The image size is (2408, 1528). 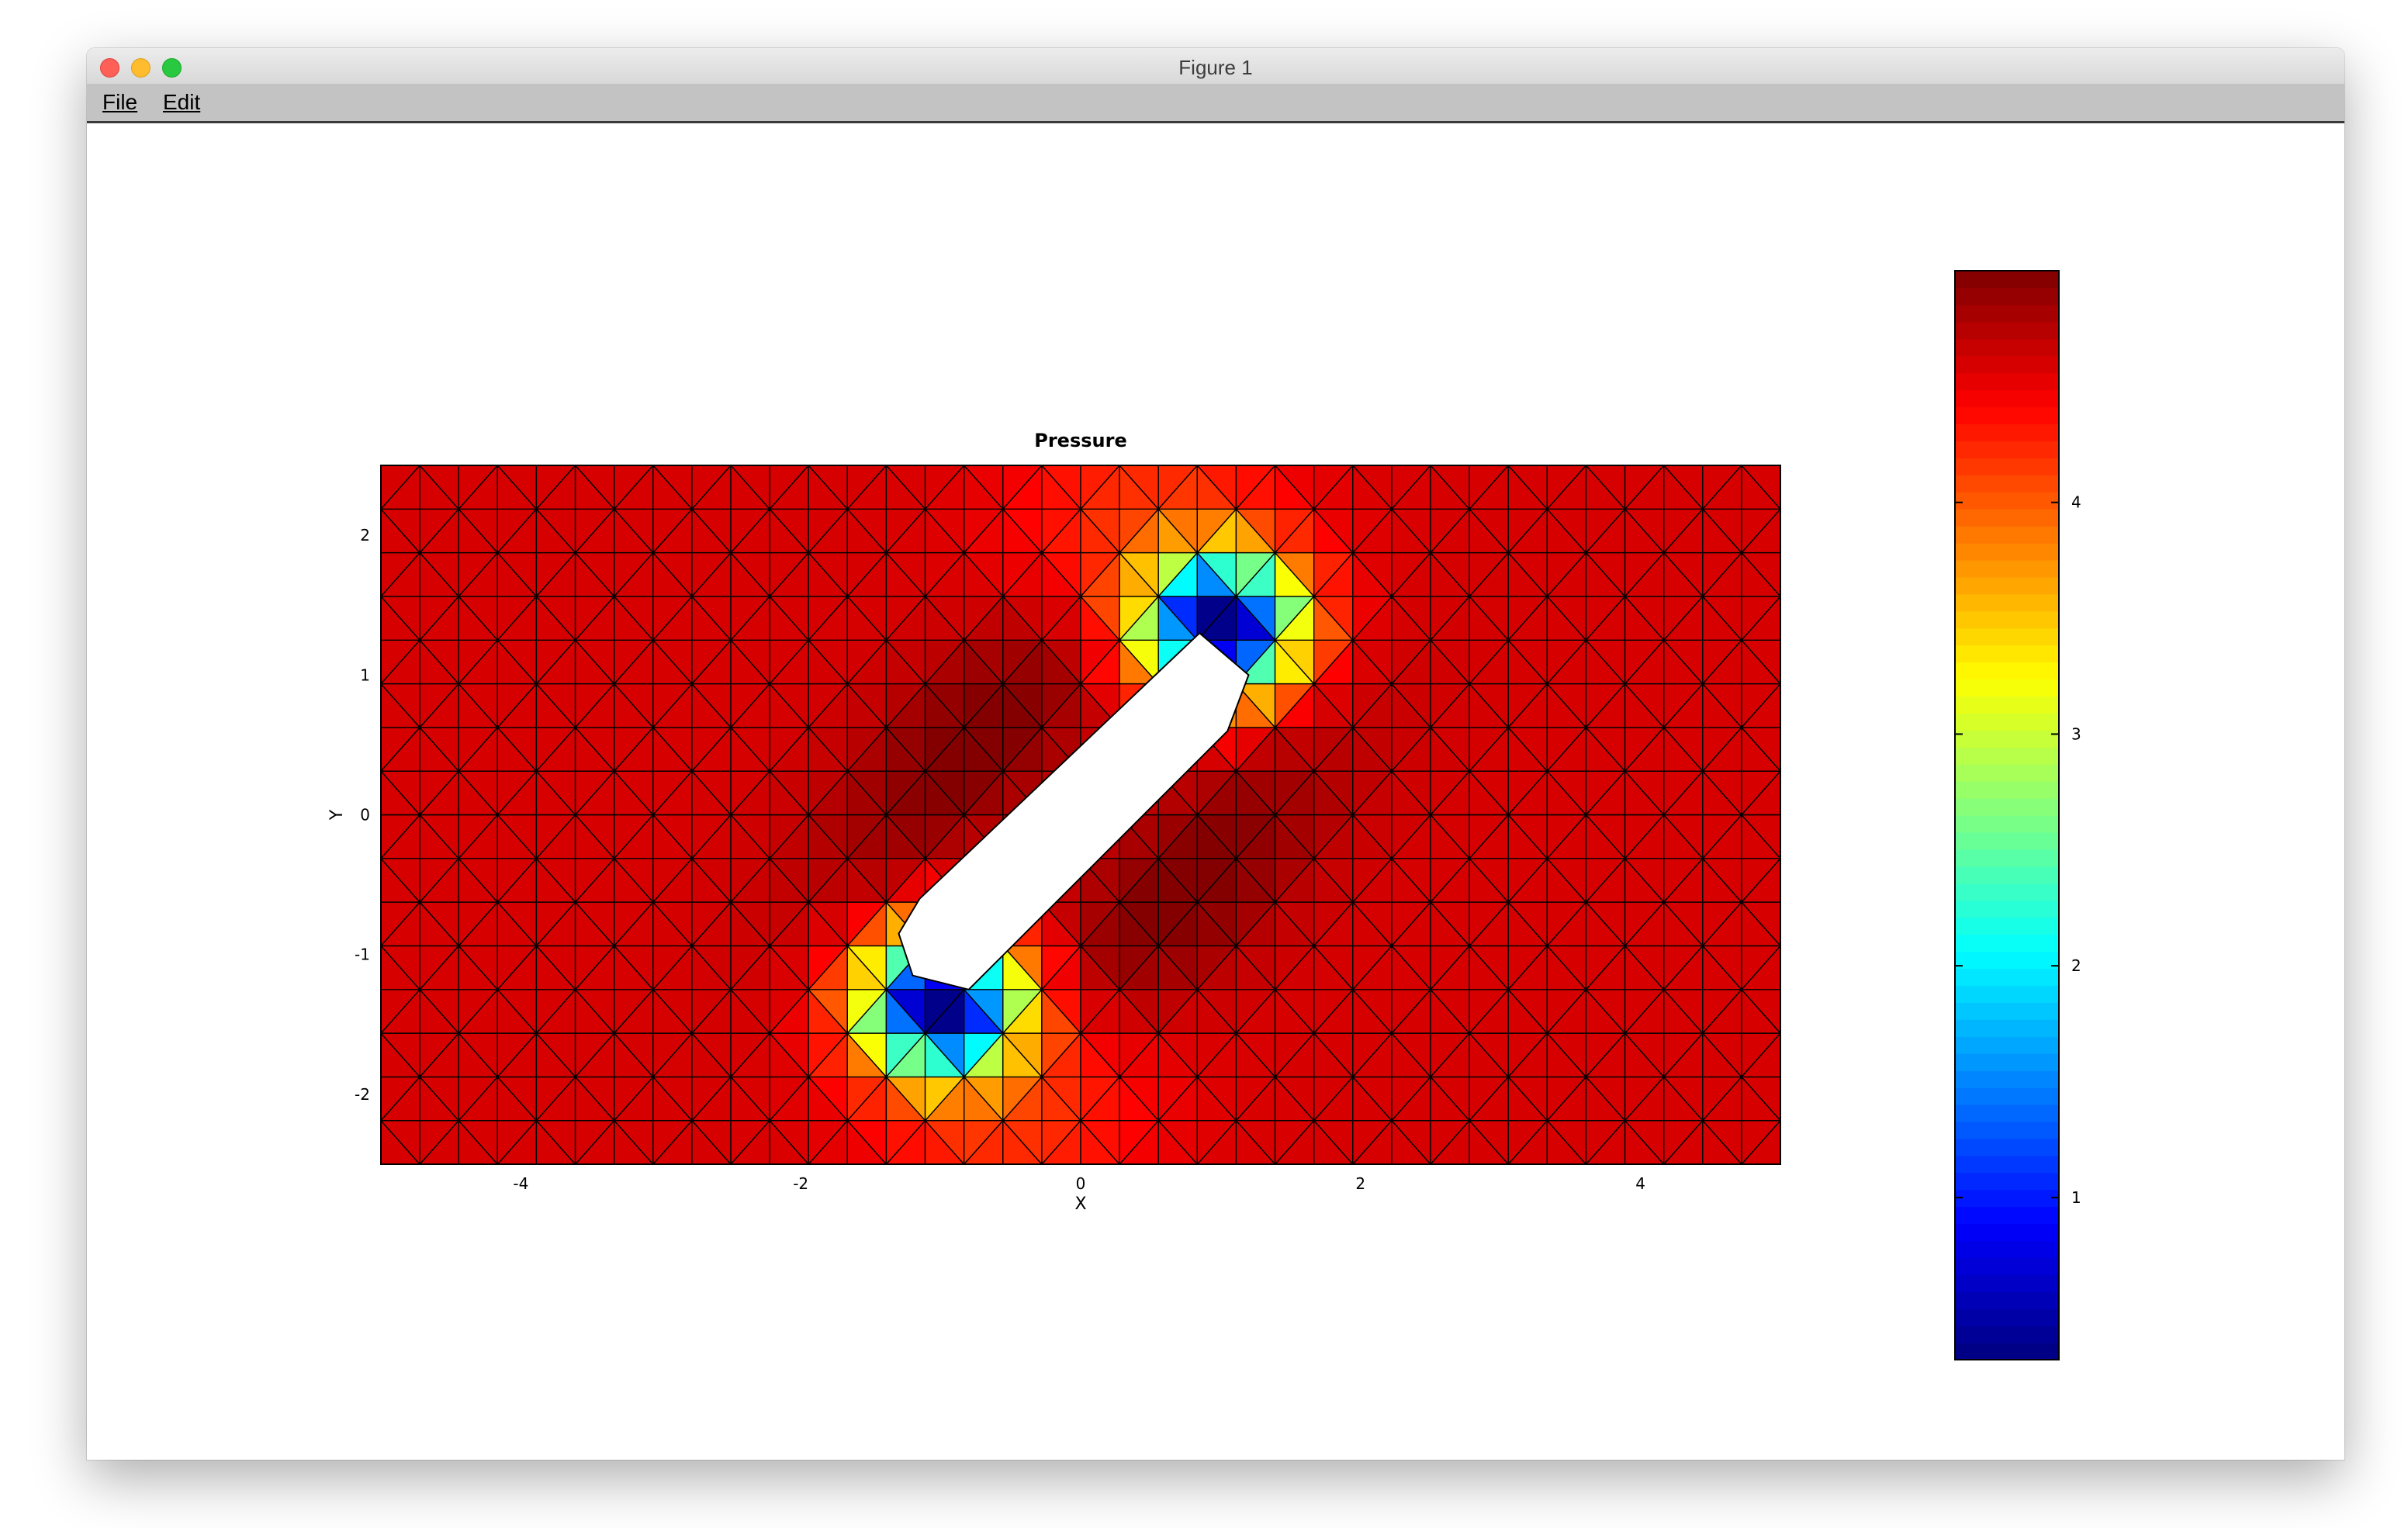 What do you see at coordinates (2076, 1197) in the screenshot?
I see `colorbar-tick-label: 1` at bounding box center [2076, 1197].